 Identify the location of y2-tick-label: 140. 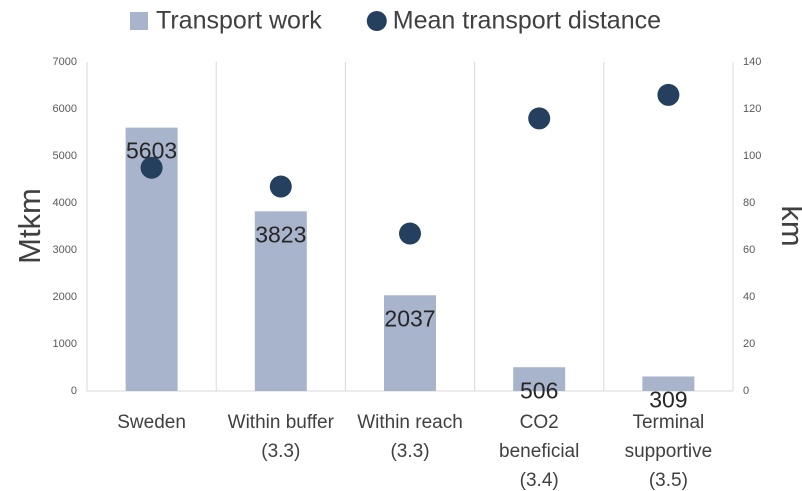
(752, 62).